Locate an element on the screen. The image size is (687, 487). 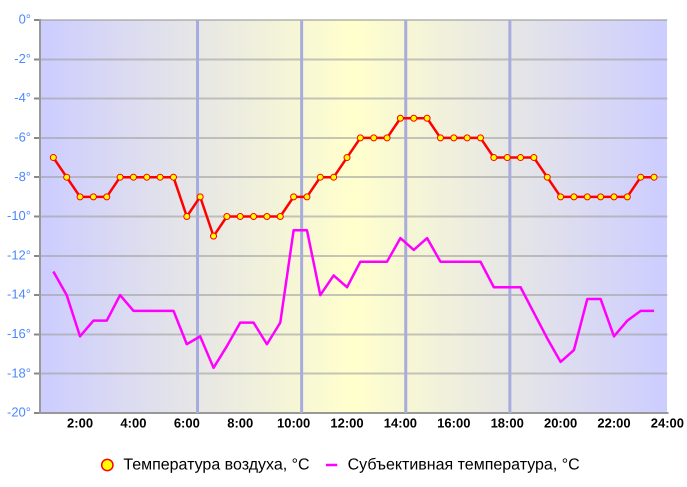
y-tick-label: -10° is located at coordinates (19, 216).